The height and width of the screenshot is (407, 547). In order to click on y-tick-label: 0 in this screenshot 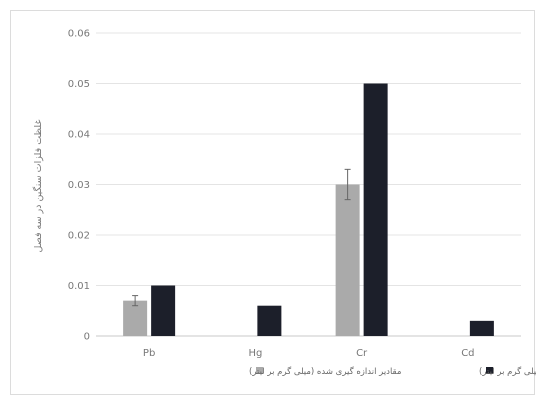, I will do `click(87, 337)`.